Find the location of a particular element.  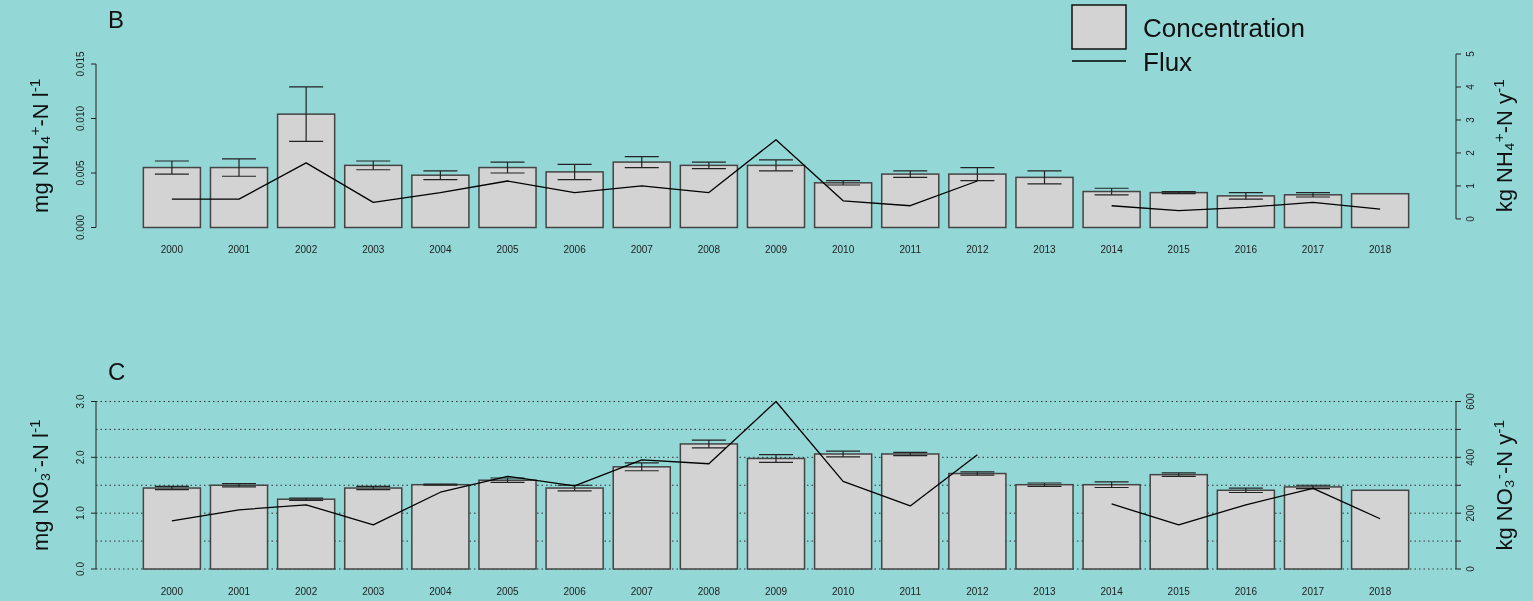

legend-label: Flux is located at coordinates (1168, 62).